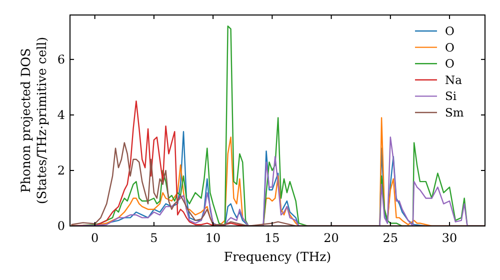 This screenshot has height=280, width=500. I want to click on y-tick-label: 2, so click(61, 170).